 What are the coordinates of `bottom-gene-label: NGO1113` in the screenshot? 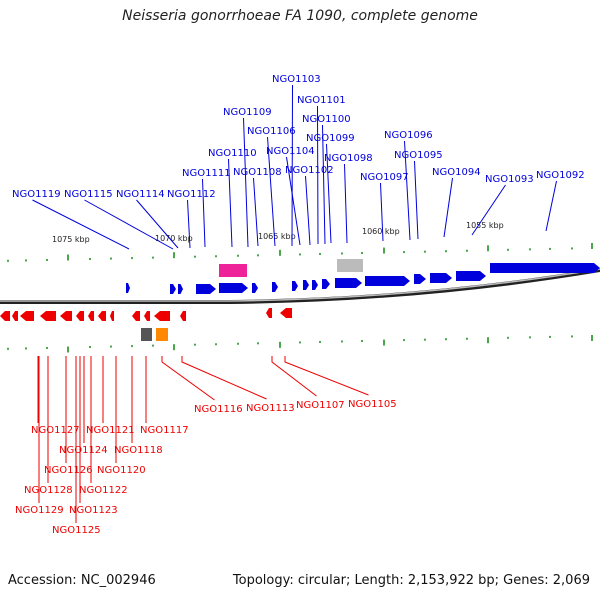 It's located at (270, 408).